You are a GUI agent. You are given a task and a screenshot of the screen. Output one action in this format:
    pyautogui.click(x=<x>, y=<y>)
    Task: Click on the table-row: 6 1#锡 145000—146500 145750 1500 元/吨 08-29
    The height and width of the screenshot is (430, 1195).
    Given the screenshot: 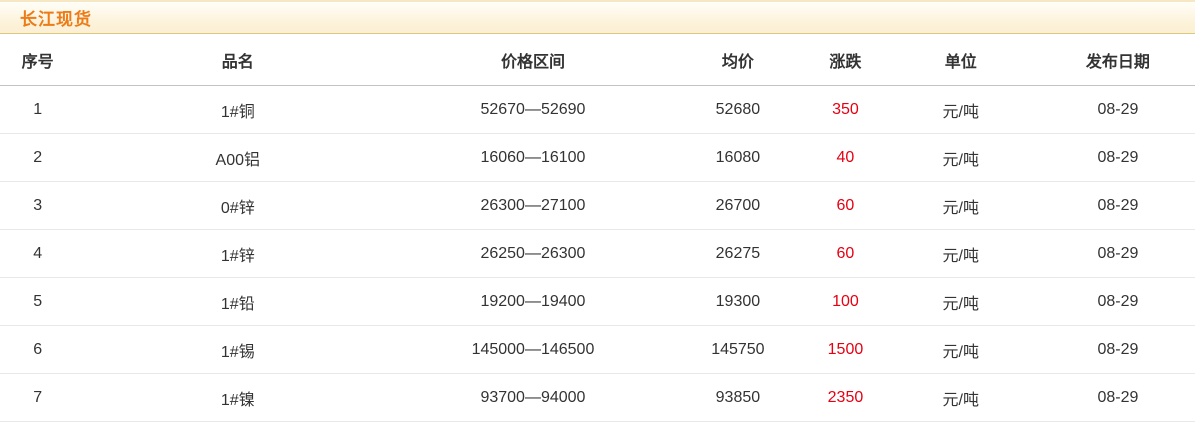 What is the action you would take?
    pyautogui.click(x=597, y=349)
    